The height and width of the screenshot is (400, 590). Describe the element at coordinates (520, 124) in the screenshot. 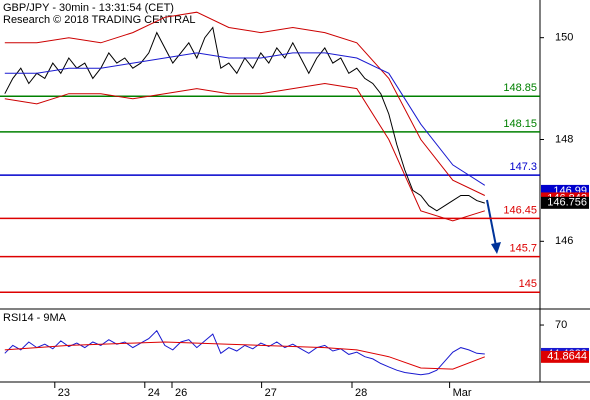

I see `level-label: 148.15` at that location.